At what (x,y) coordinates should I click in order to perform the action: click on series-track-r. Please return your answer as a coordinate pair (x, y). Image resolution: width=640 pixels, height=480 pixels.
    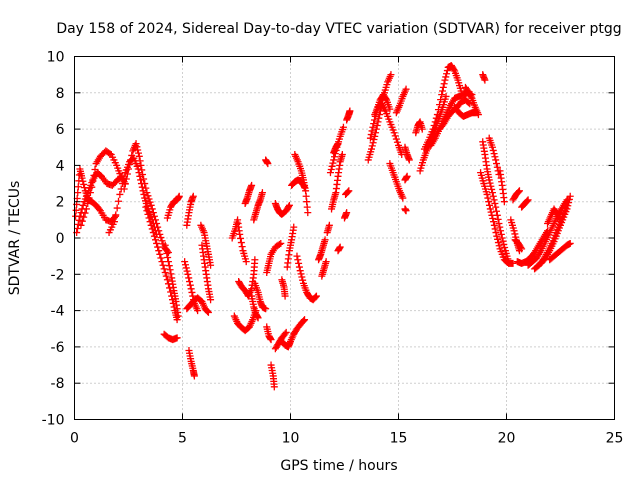
    Looking at the image, I should click on (248, 194).